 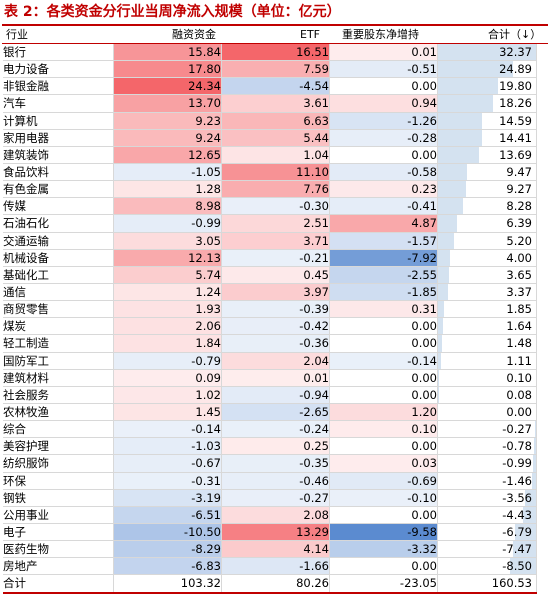 I want to click on total-label: 合计, so click(x=58, y=584).